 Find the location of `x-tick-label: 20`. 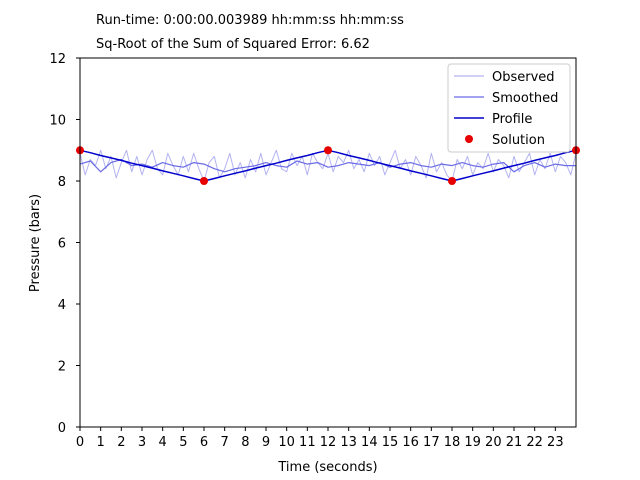

x-tick-label: 20 is located at coordinates (493, 442).